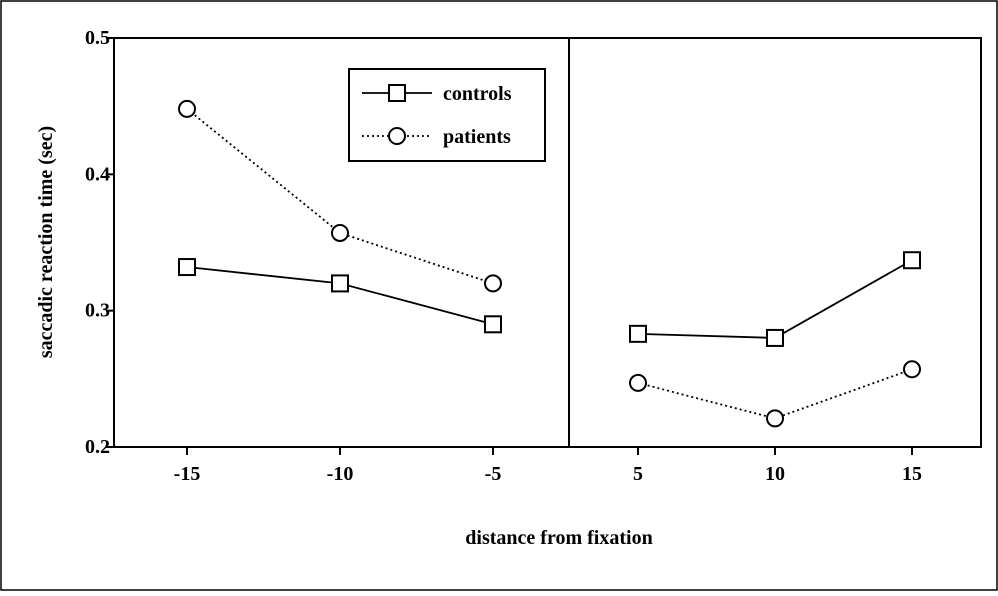 This screenshot has width=998, height=596. What do you see at coordinates (477, 137) in the screenshot?
I see `legend-label: patients` at bounding box center [477, 137].